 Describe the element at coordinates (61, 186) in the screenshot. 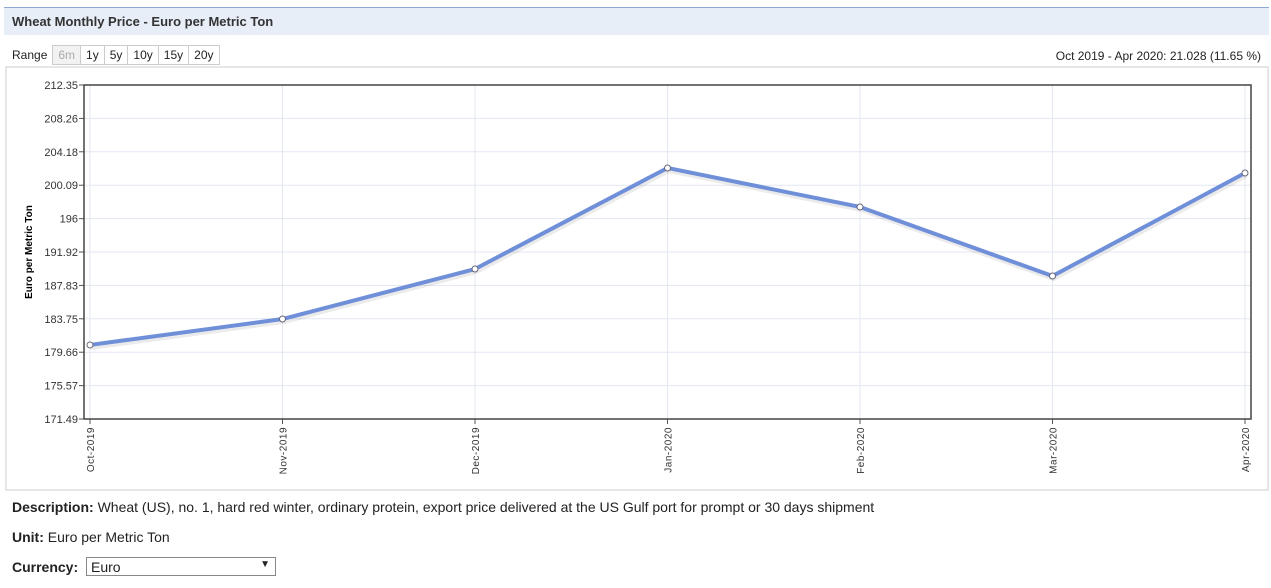

I see `y-tick-label: 200.09` at that location.